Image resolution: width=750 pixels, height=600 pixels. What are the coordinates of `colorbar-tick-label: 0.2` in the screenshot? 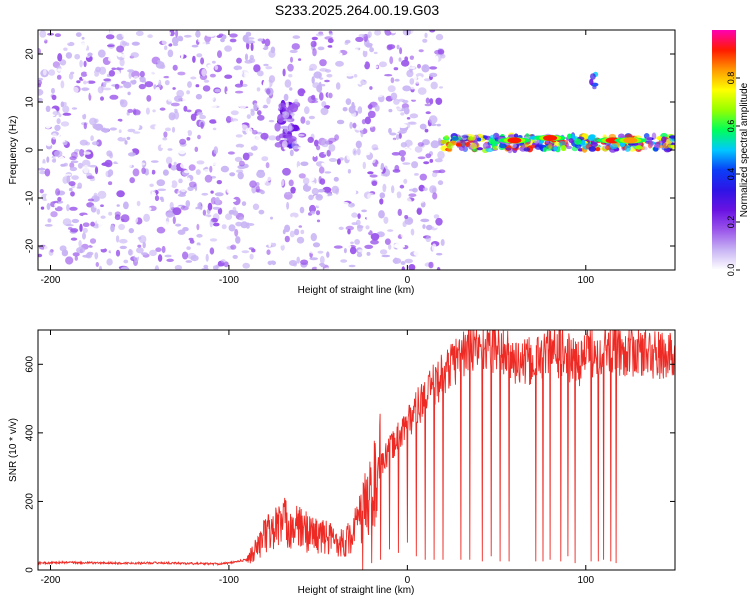 It's located at (731, 222).